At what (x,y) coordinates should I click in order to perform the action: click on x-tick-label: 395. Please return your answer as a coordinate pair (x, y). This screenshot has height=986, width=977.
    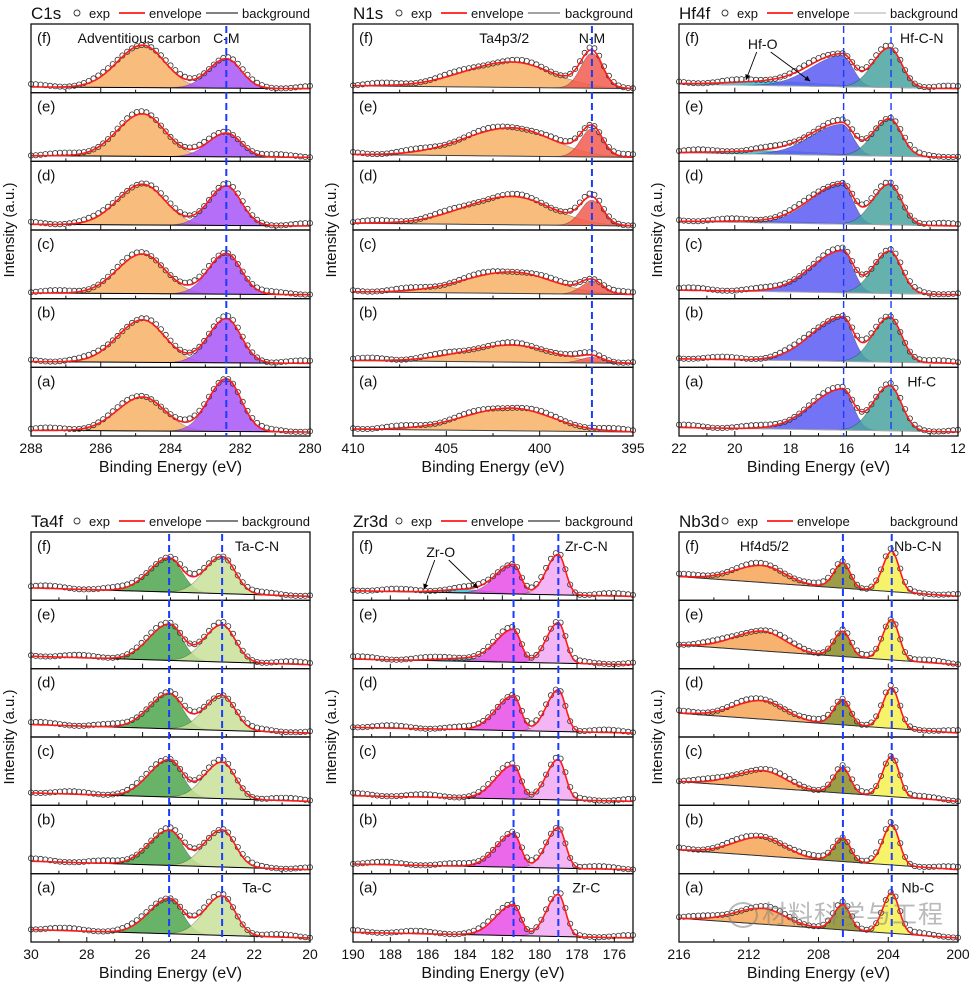
    Looking at the image, I should click on (633, 448).